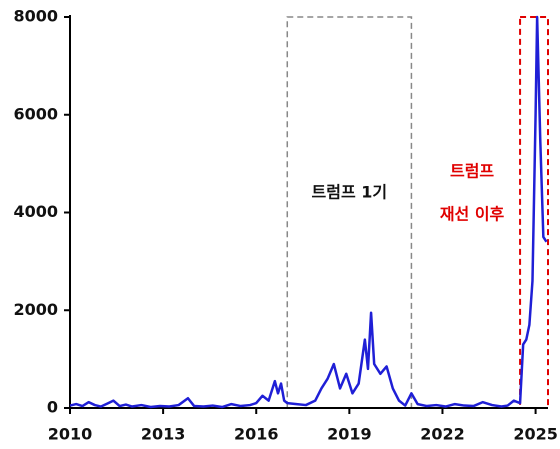 This screenshot has width=560, height=449. What do you see at coordinates (535, 434) in the screenshot?
I see `x-tick-label: 2025` at bounding box center [535, 434].